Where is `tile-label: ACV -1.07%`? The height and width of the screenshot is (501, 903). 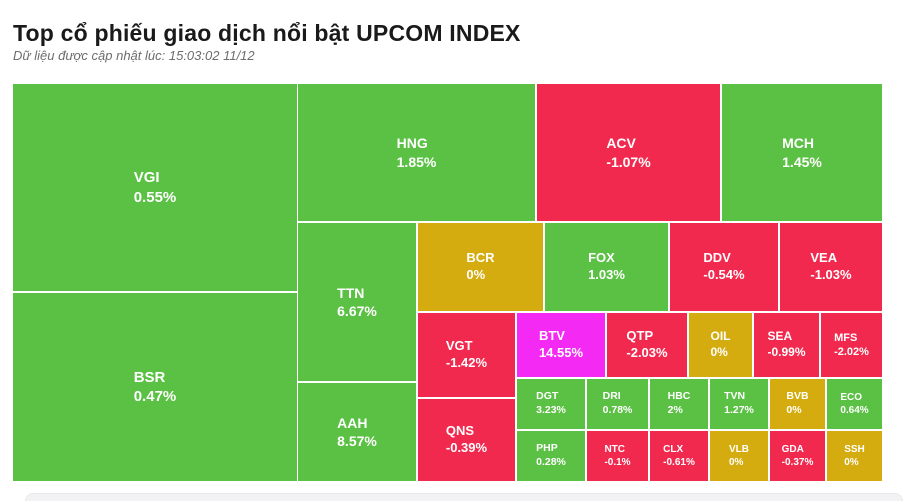
tile-label: ACV -1.07% is located at coordinates (628, 152).